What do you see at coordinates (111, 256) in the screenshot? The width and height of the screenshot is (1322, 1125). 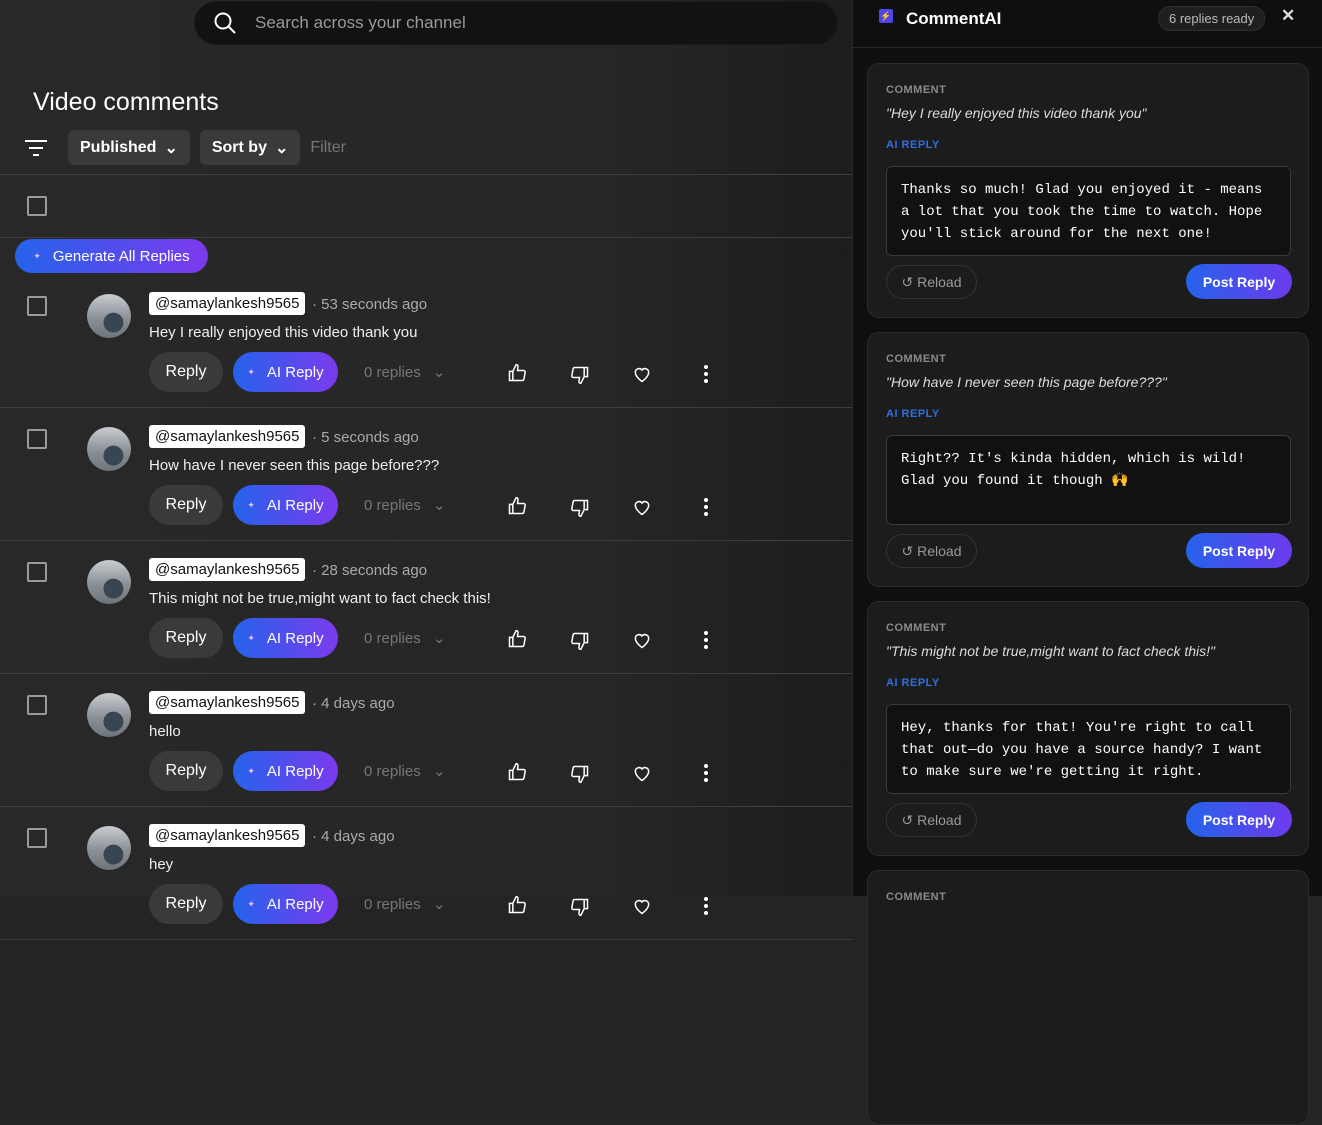 I see `generate-all-replies-button: ✦ Generate All Replies` at bounding box center [111, 256].